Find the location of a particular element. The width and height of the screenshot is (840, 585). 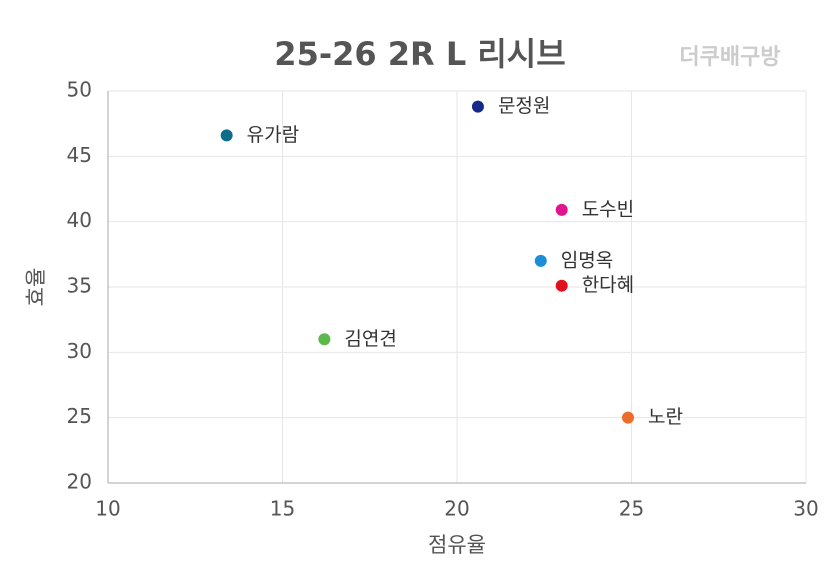

y-tick-label: 30 is located at coordinates (79, 351).